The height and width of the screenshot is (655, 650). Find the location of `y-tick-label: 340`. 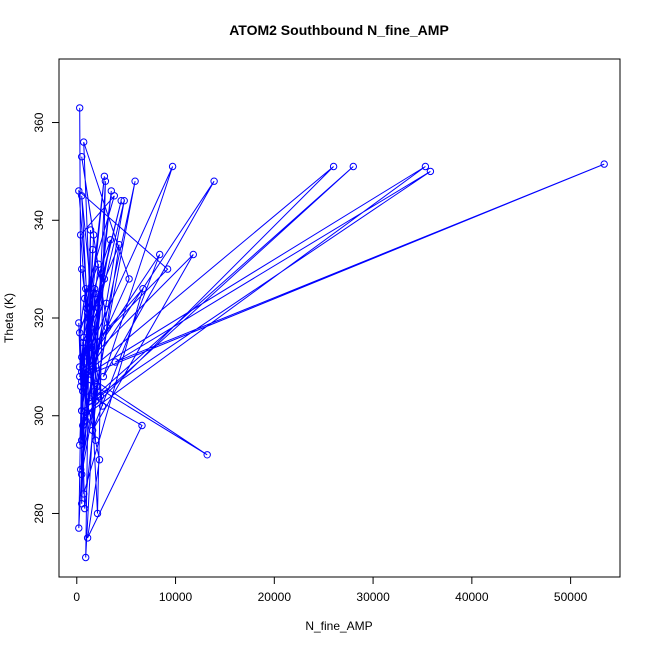

y-tick-label: 340 is located at coordinates (39, 220).